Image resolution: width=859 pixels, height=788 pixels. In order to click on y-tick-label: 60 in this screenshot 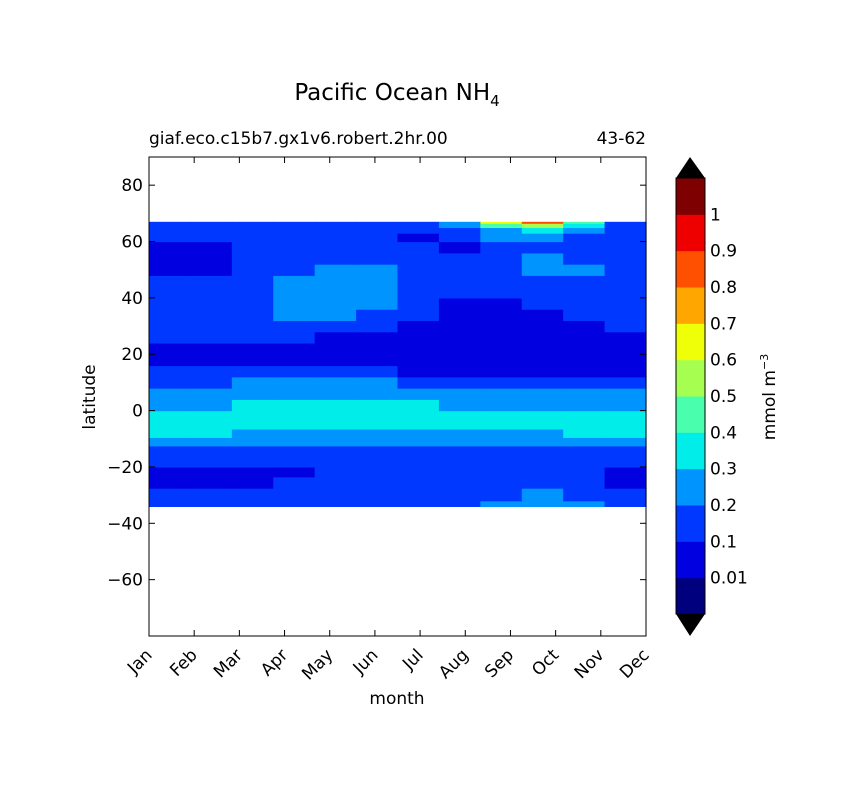, I will do `click(132, 243)`.